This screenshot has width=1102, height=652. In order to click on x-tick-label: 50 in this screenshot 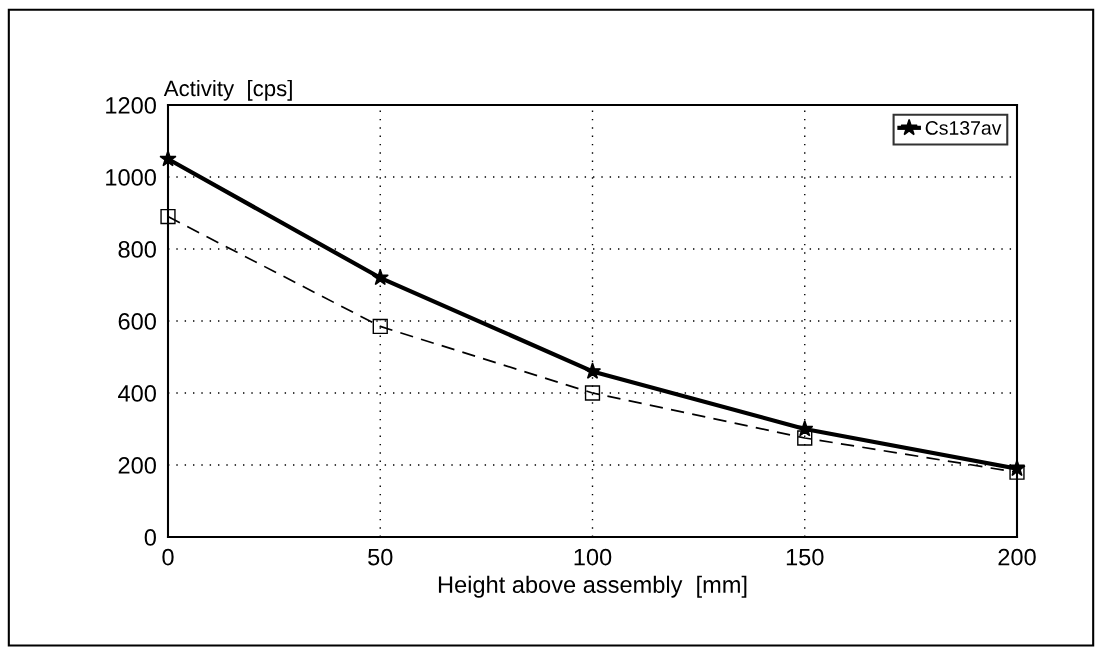, I will do `click(380, 557)`.